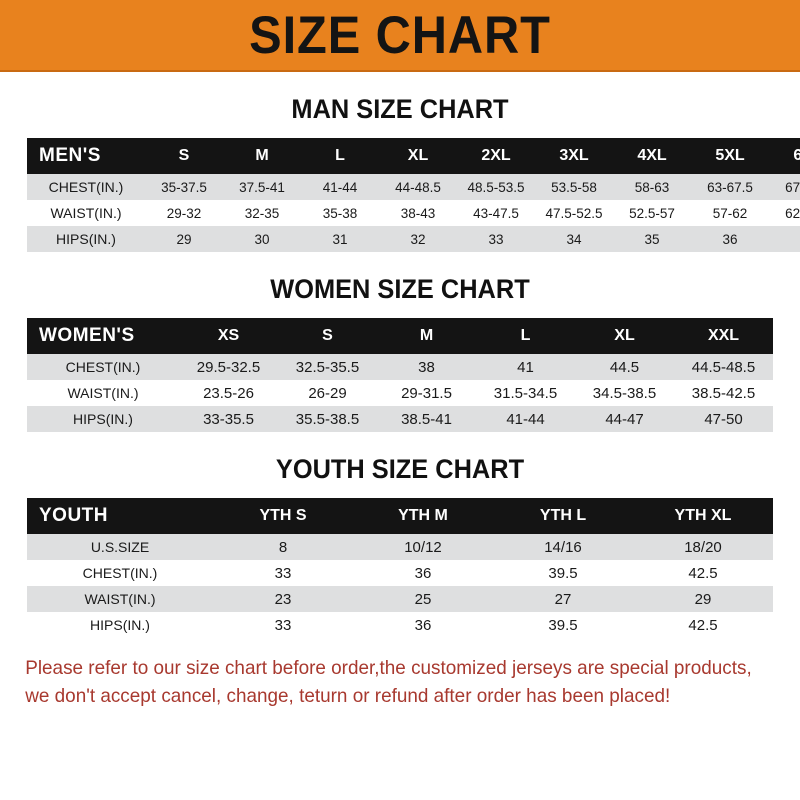 This screenshot has height=800, width=800. I want to click on youth-size-header-yth-s: YTH S, so click(283, 516).